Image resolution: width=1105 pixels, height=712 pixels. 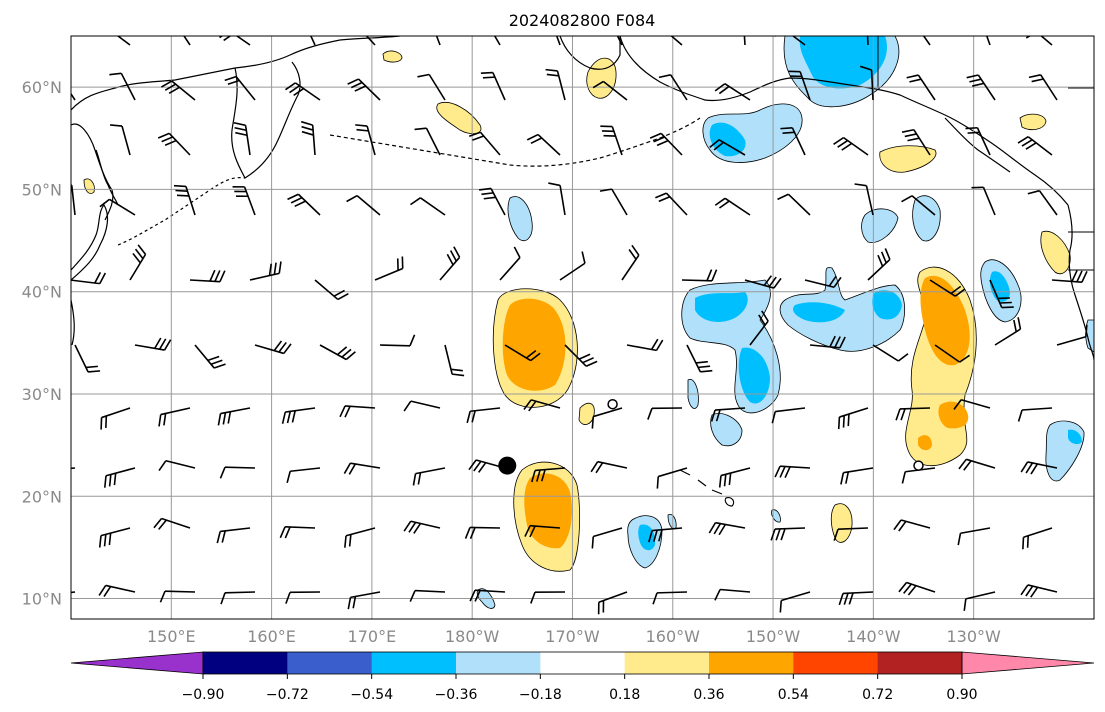 What do you see at coordinates (961, 695) in the screenshot?
I see `colorbar-tick-label: 0.90` at bounding box center [961, 695].